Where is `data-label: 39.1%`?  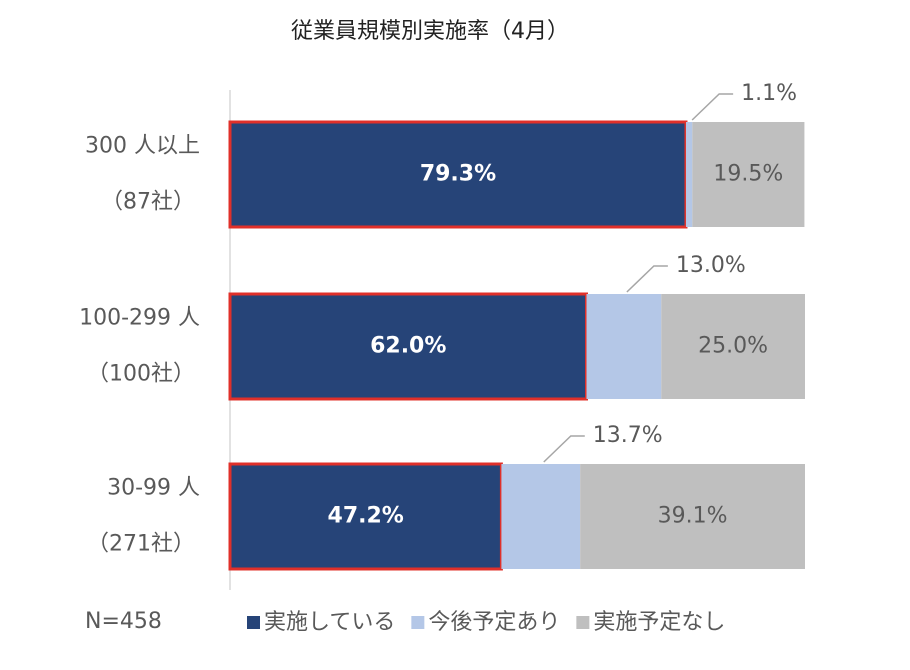 data-label: 39.1% is located at coordinates (693, 516).